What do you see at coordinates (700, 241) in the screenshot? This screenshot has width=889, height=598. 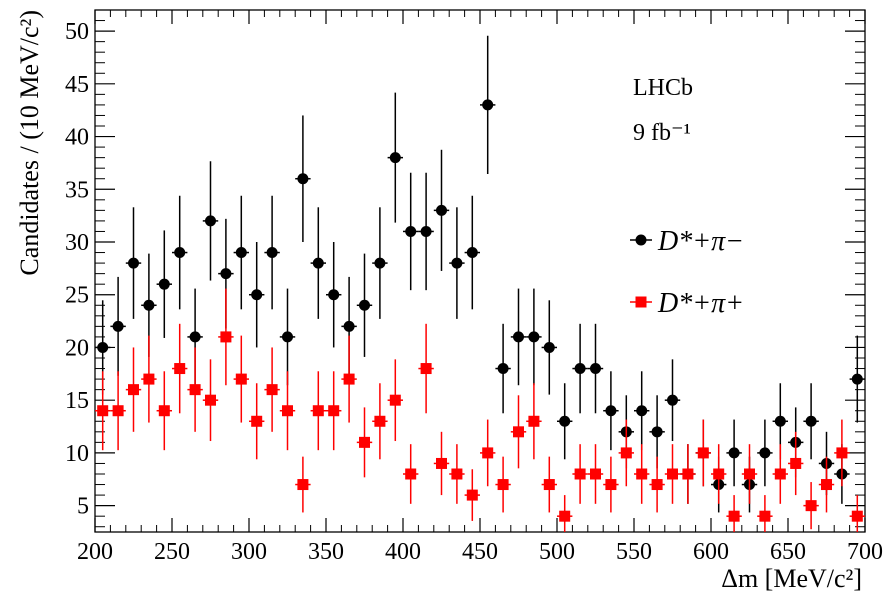 I see `legend-label-series1: D*+π−` at bounding box center [700, 241].